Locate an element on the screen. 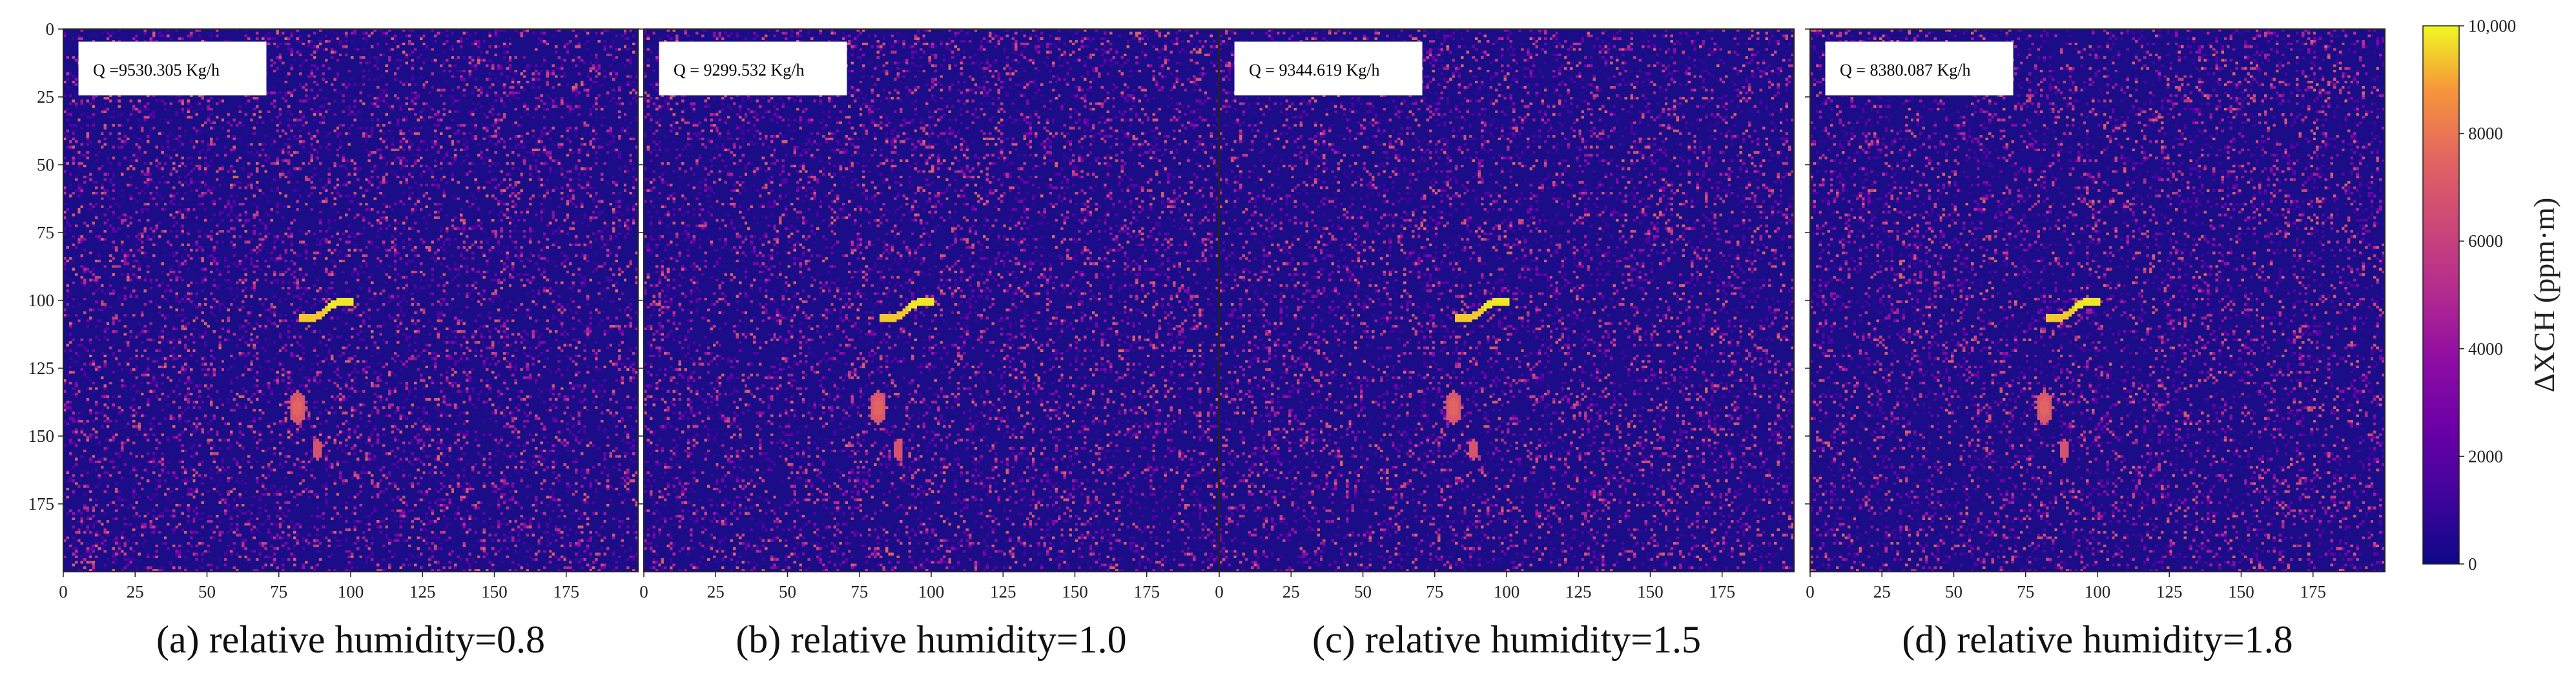 This screenshot has width=2576, height=688. flow-rate-annotation: Q = 8380.087 Kg/h is located at coordinates (1905, 70).